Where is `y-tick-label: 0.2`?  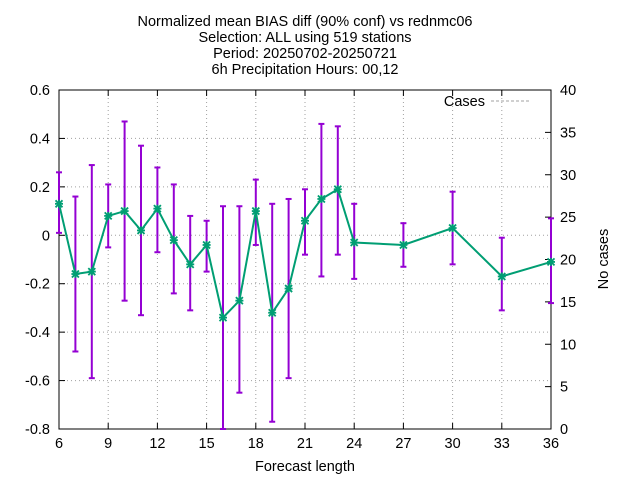 y-tick-label: 0.2 is located at coordinates (40, 188).